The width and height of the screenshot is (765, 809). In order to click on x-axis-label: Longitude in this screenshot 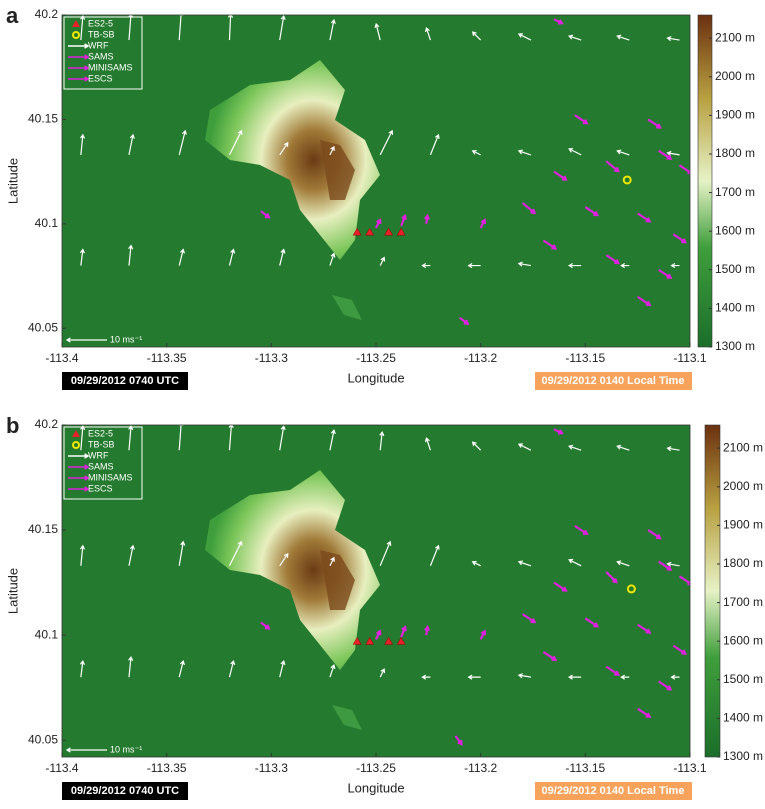, I will do `click(375, 787)`.